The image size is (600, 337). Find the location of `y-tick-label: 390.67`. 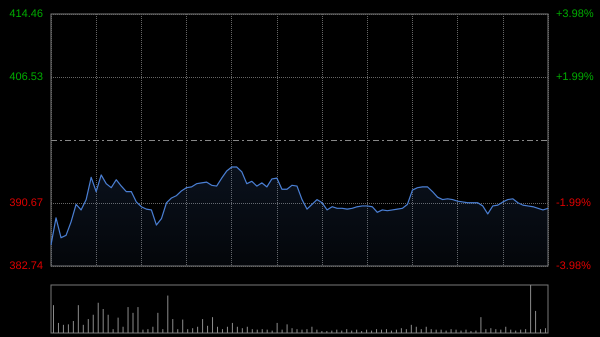

y-tick-label: 390.67 is located at coordinates (26, 203).